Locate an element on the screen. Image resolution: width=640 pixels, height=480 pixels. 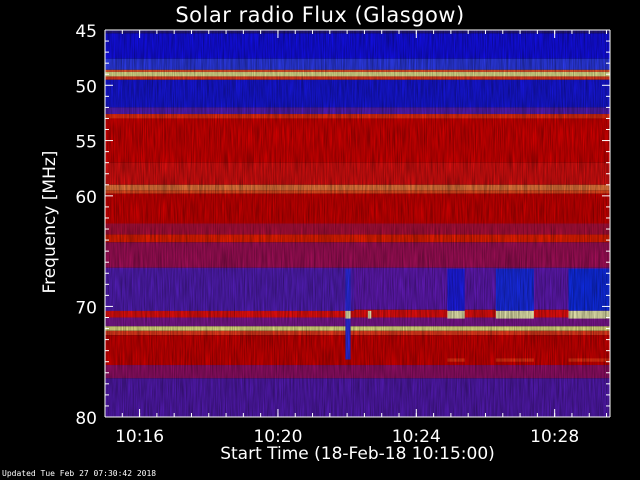
chart-title: Solar radio Flux (Glasgow) is located at coordinates (320, 15).